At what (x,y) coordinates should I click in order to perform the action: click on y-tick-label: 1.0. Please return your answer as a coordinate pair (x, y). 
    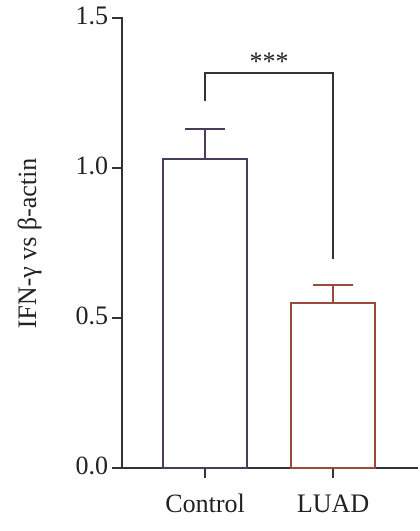
    Looking at the image, I should click on (92, 165).